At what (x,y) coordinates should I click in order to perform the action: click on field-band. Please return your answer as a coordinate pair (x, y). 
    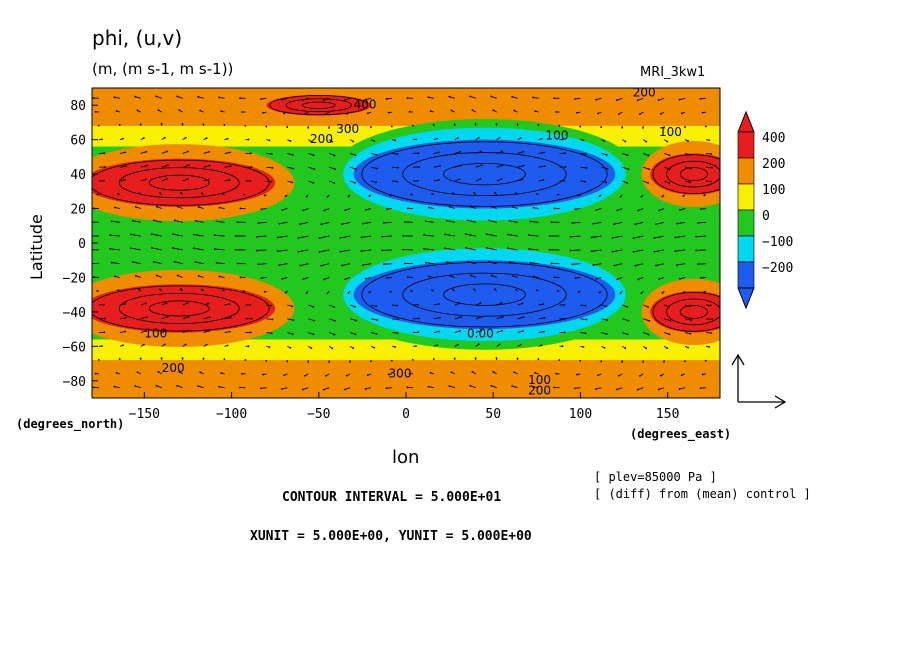
    Looking at the image, I should click on (406, 362).